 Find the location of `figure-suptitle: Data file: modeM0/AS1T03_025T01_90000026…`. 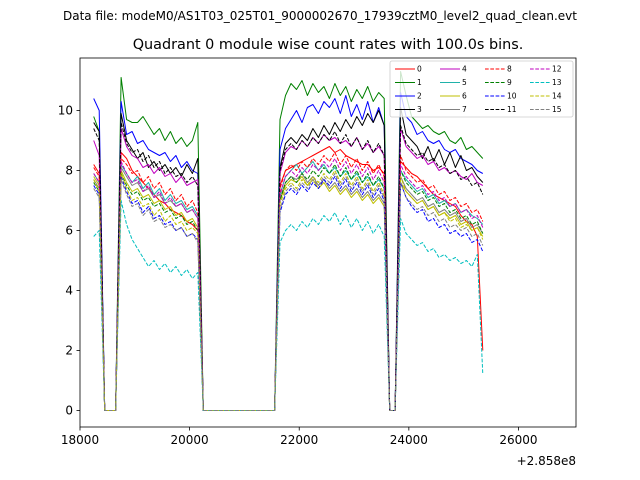

figure-suptitle: Data file: modeM0/AS1T03_025T01_90000026… is located at coordinates (320, 16).